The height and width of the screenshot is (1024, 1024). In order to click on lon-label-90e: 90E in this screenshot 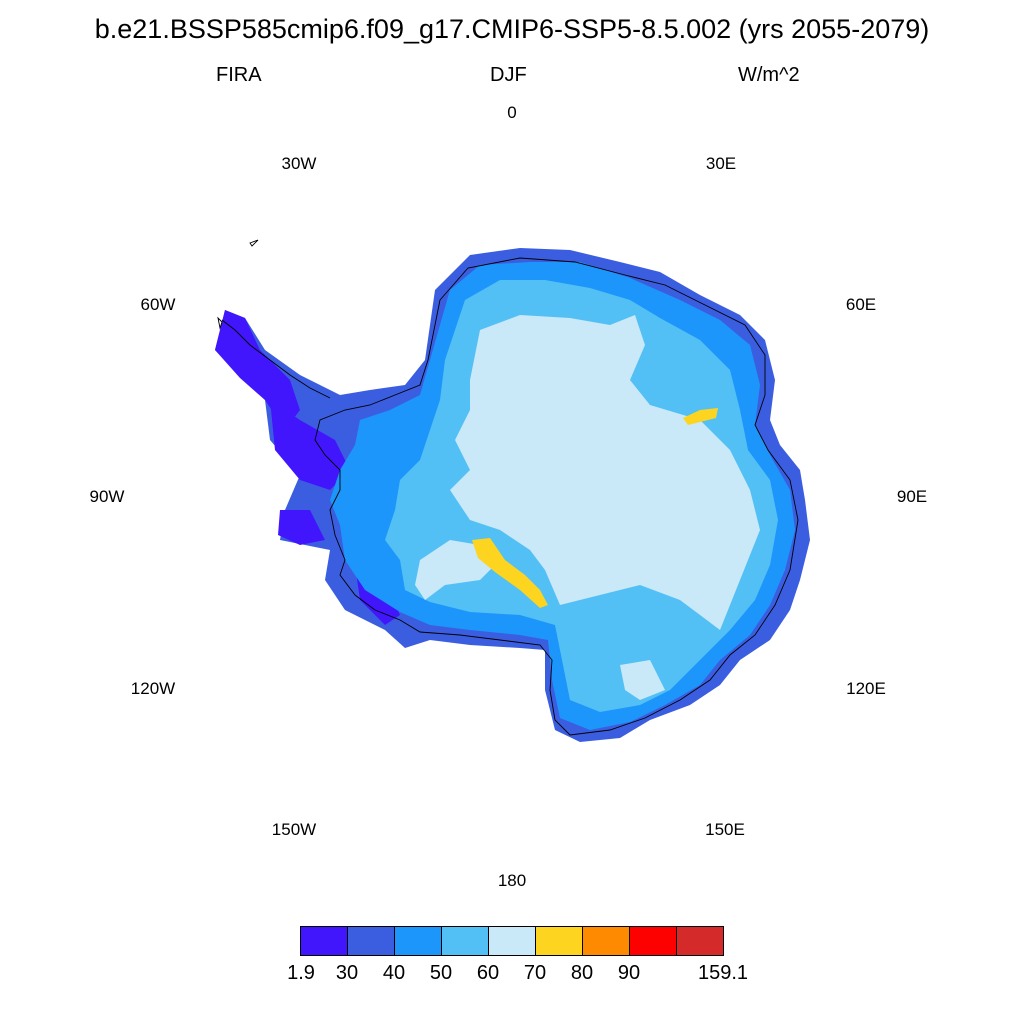, I will do `click(912, 496)`.